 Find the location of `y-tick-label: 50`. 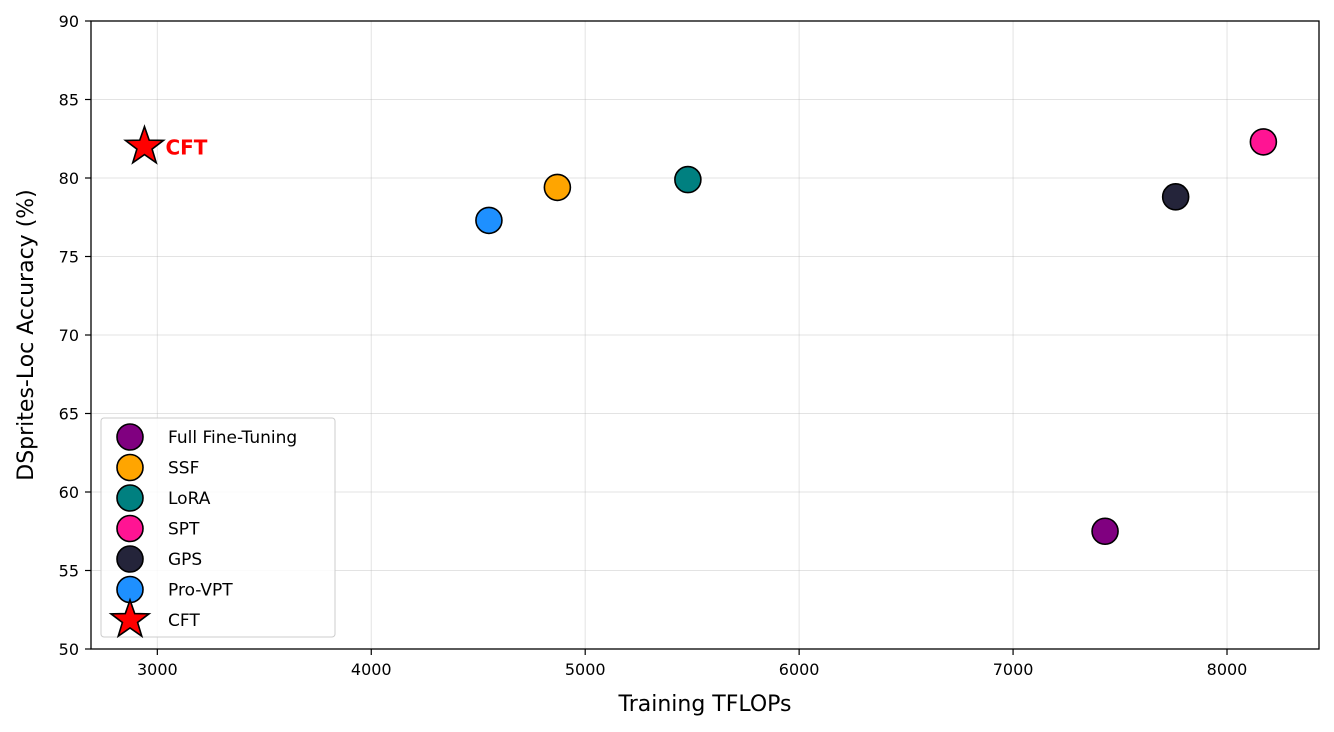

y-tick-label: 50 is located at coordinates (69, 649).